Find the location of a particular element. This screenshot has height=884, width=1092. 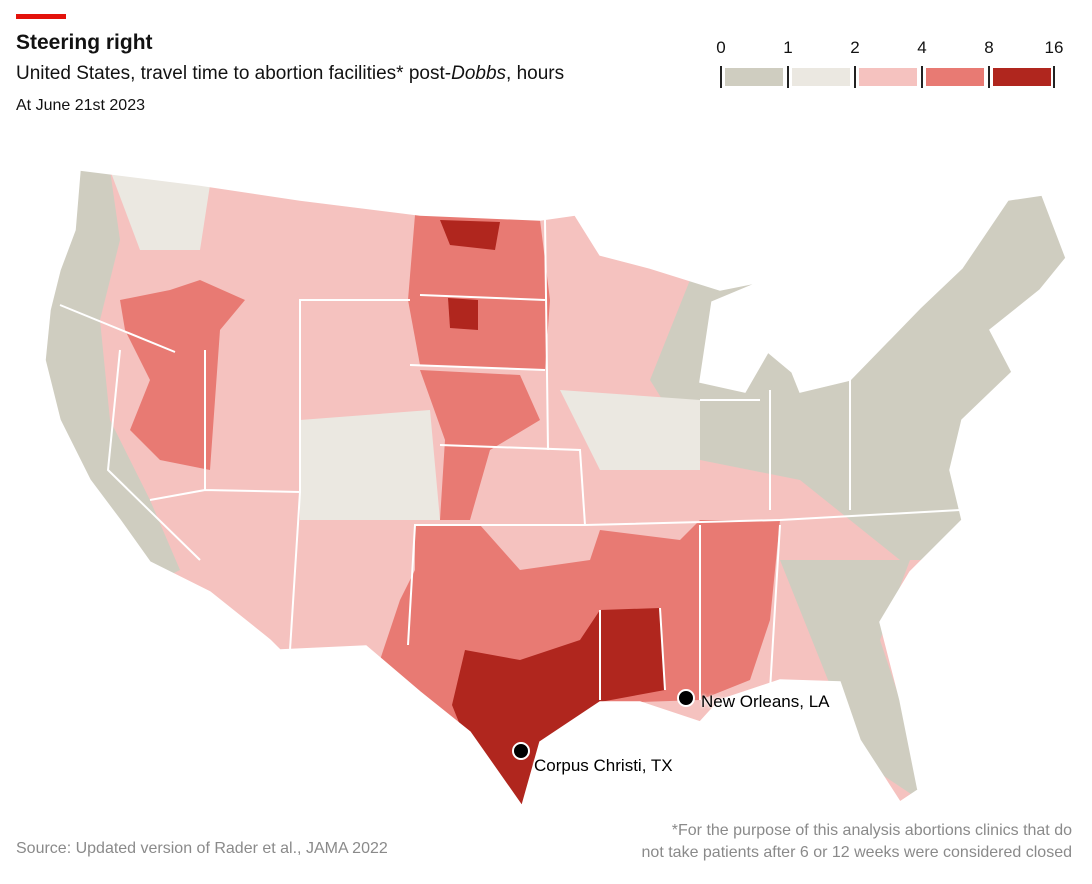

new-orleans-marker is located at coordinates (686, 698).